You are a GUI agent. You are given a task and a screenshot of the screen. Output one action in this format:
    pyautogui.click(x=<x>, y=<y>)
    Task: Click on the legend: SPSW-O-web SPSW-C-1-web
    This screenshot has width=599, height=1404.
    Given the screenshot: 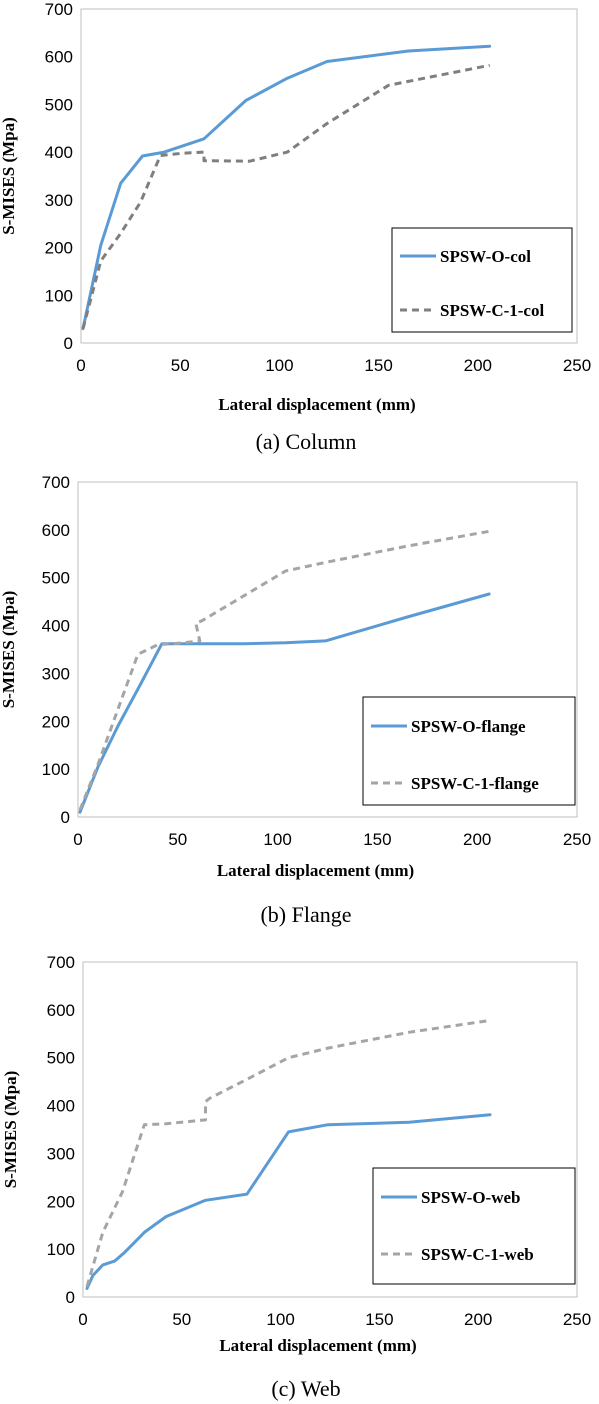 What is the action you would take?
    pyautogui.click(x=474, y=1226)
    